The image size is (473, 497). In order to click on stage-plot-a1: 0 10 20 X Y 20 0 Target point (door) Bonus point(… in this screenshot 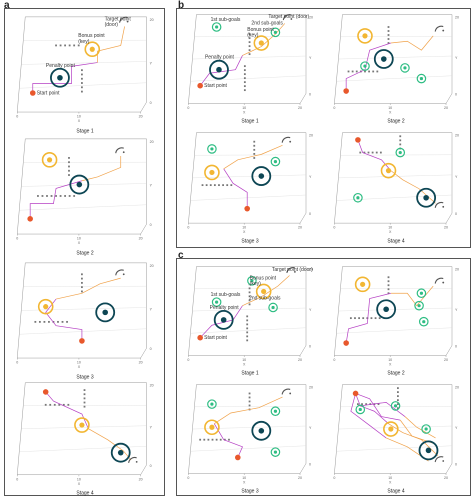, I will do `click(85, 73)`.